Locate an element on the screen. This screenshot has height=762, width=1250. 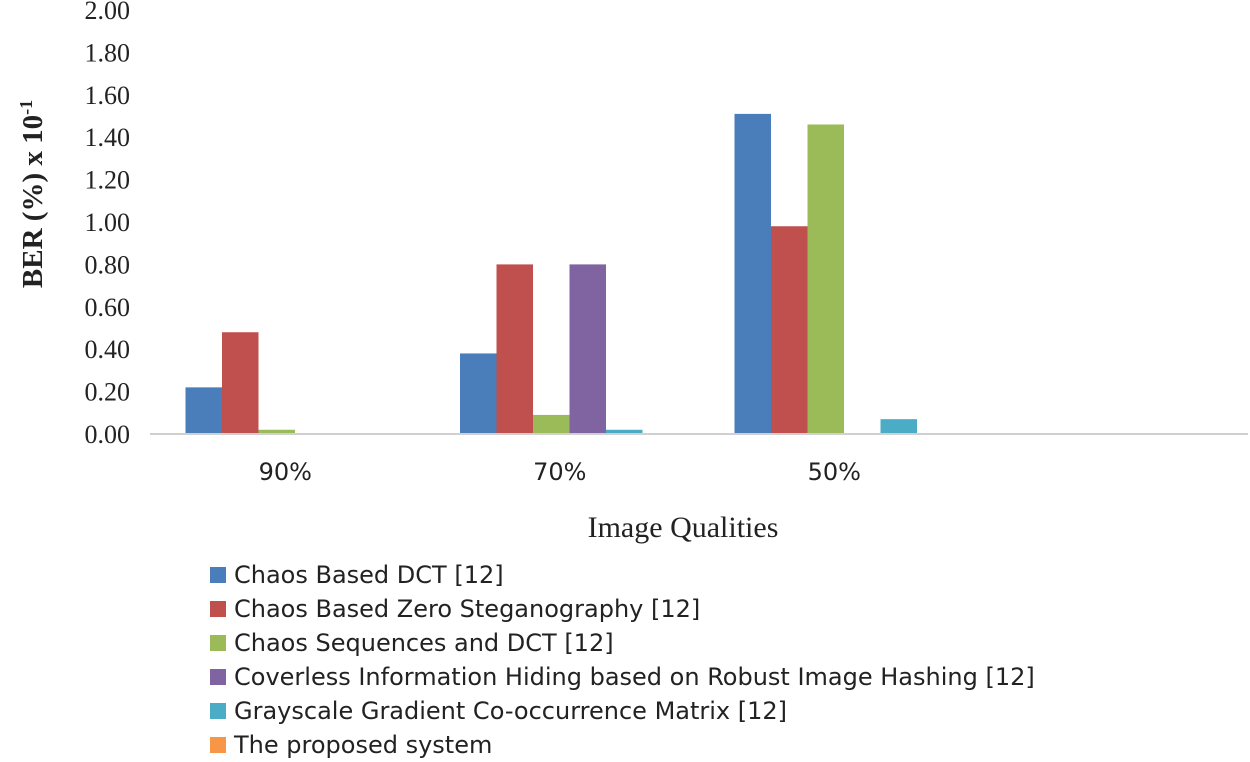
x-tick-label: 50% is located at coordinates (834, 472).